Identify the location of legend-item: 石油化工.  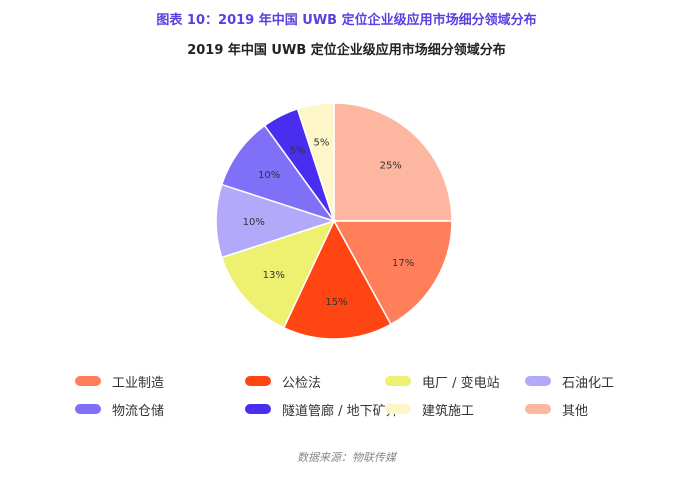
(580, 381).